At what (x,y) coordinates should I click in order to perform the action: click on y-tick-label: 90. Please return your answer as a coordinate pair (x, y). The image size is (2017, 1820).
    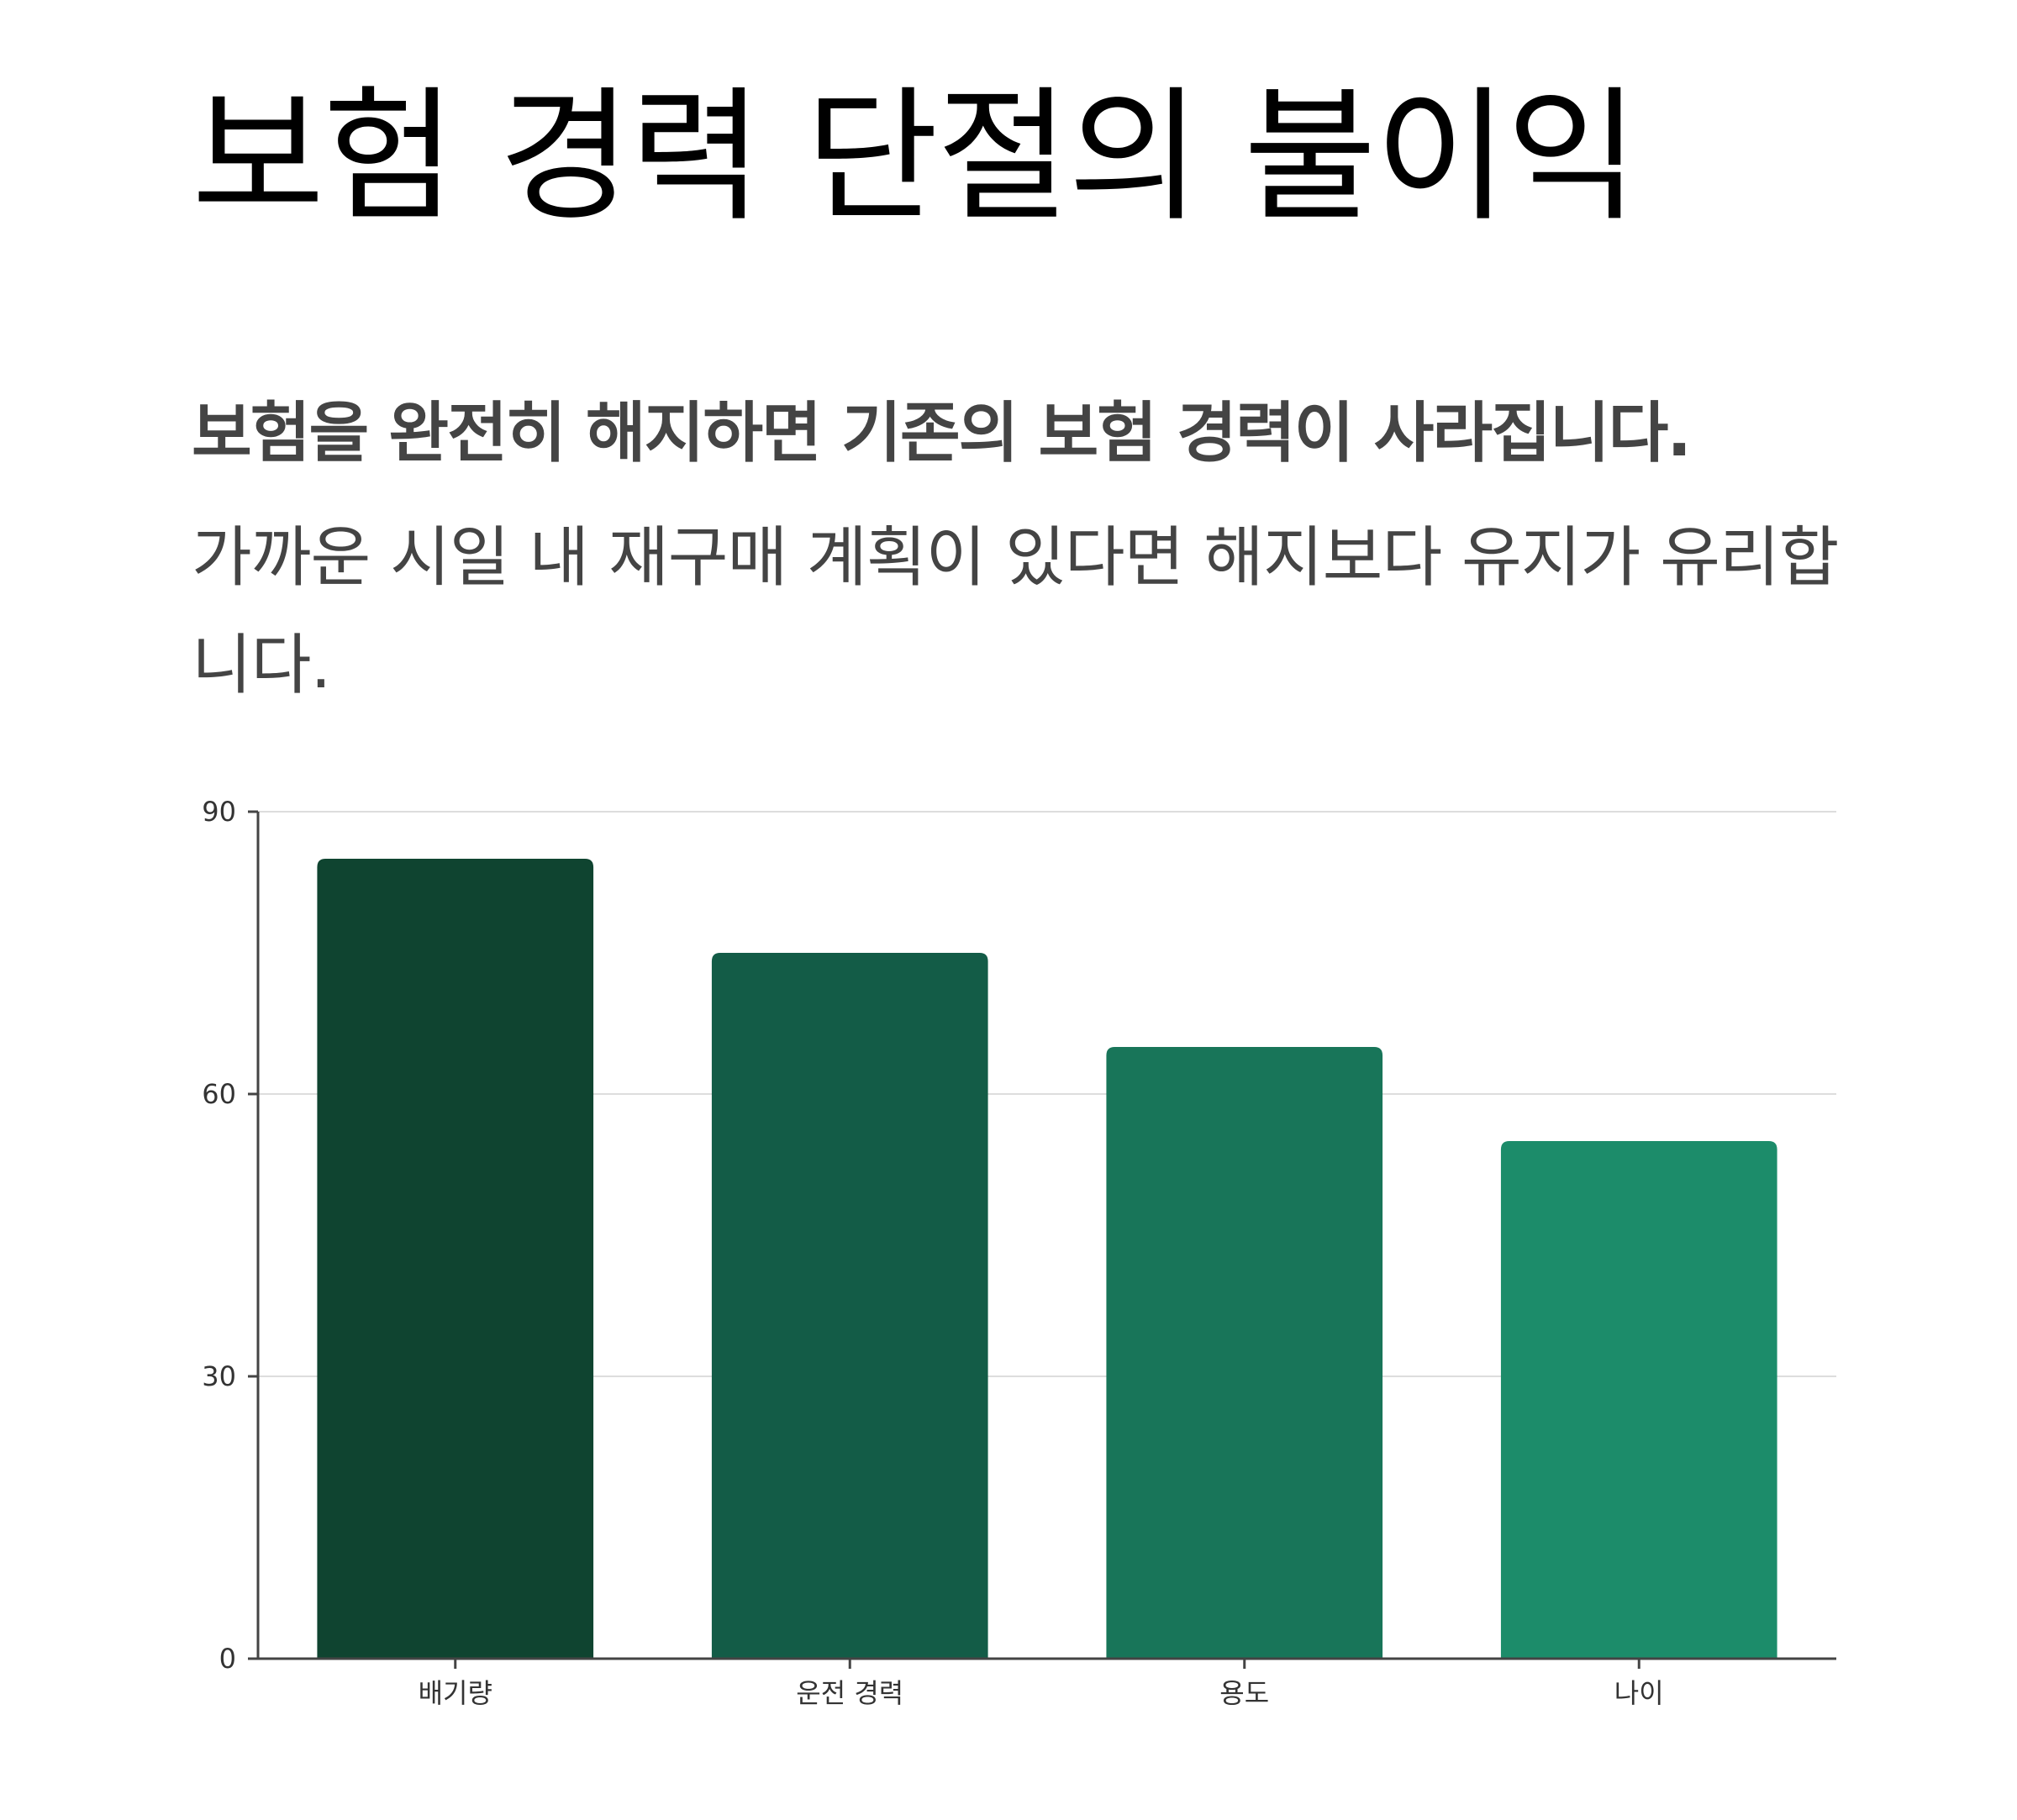
    Looking at the image, I should click on (219, 812).